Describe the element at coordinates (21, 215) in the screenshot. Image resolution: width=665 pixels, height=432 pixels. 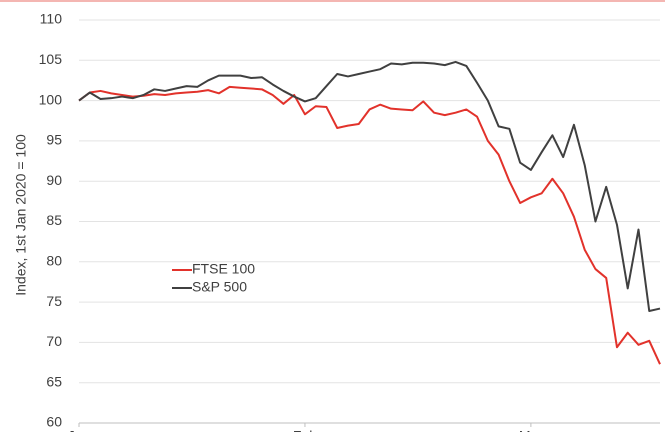
I see `y-axis-label: Index, 1st Jan 2020 = 100` at that location.